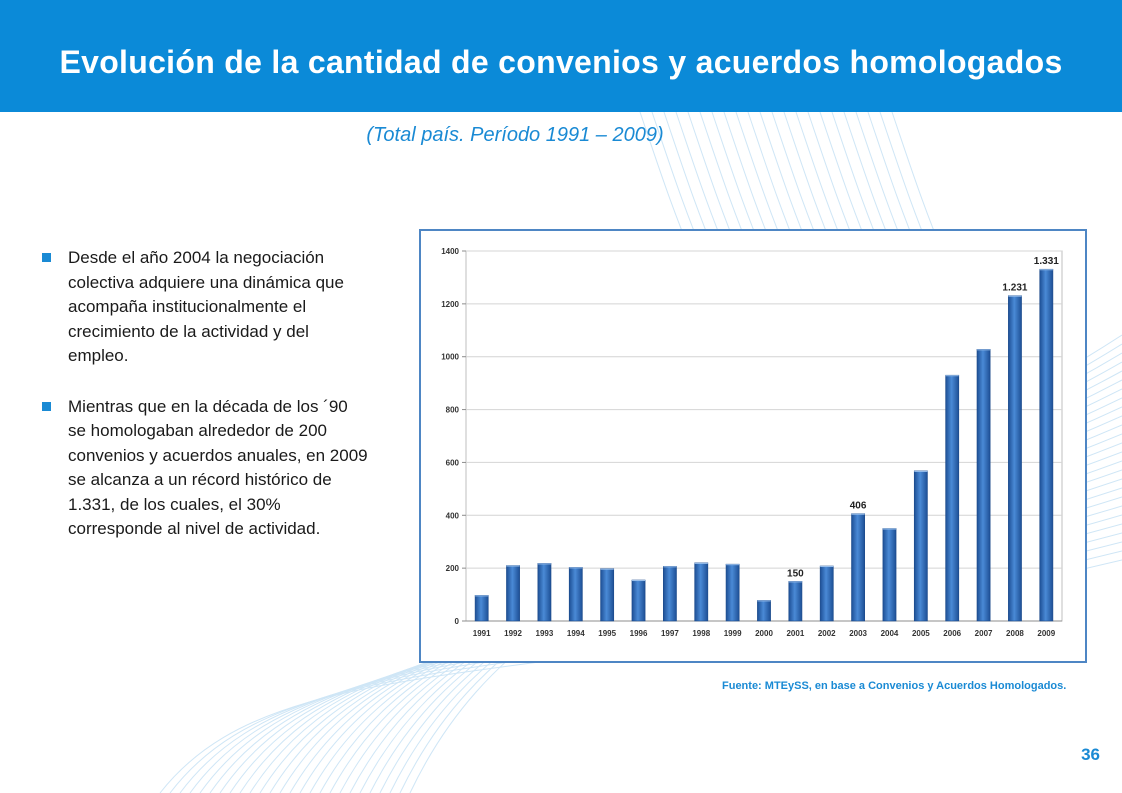 The image size is (1122, 793). Describe the element at coordinates (920, 546) in the screenshot. I see `bar-2005` at that location.